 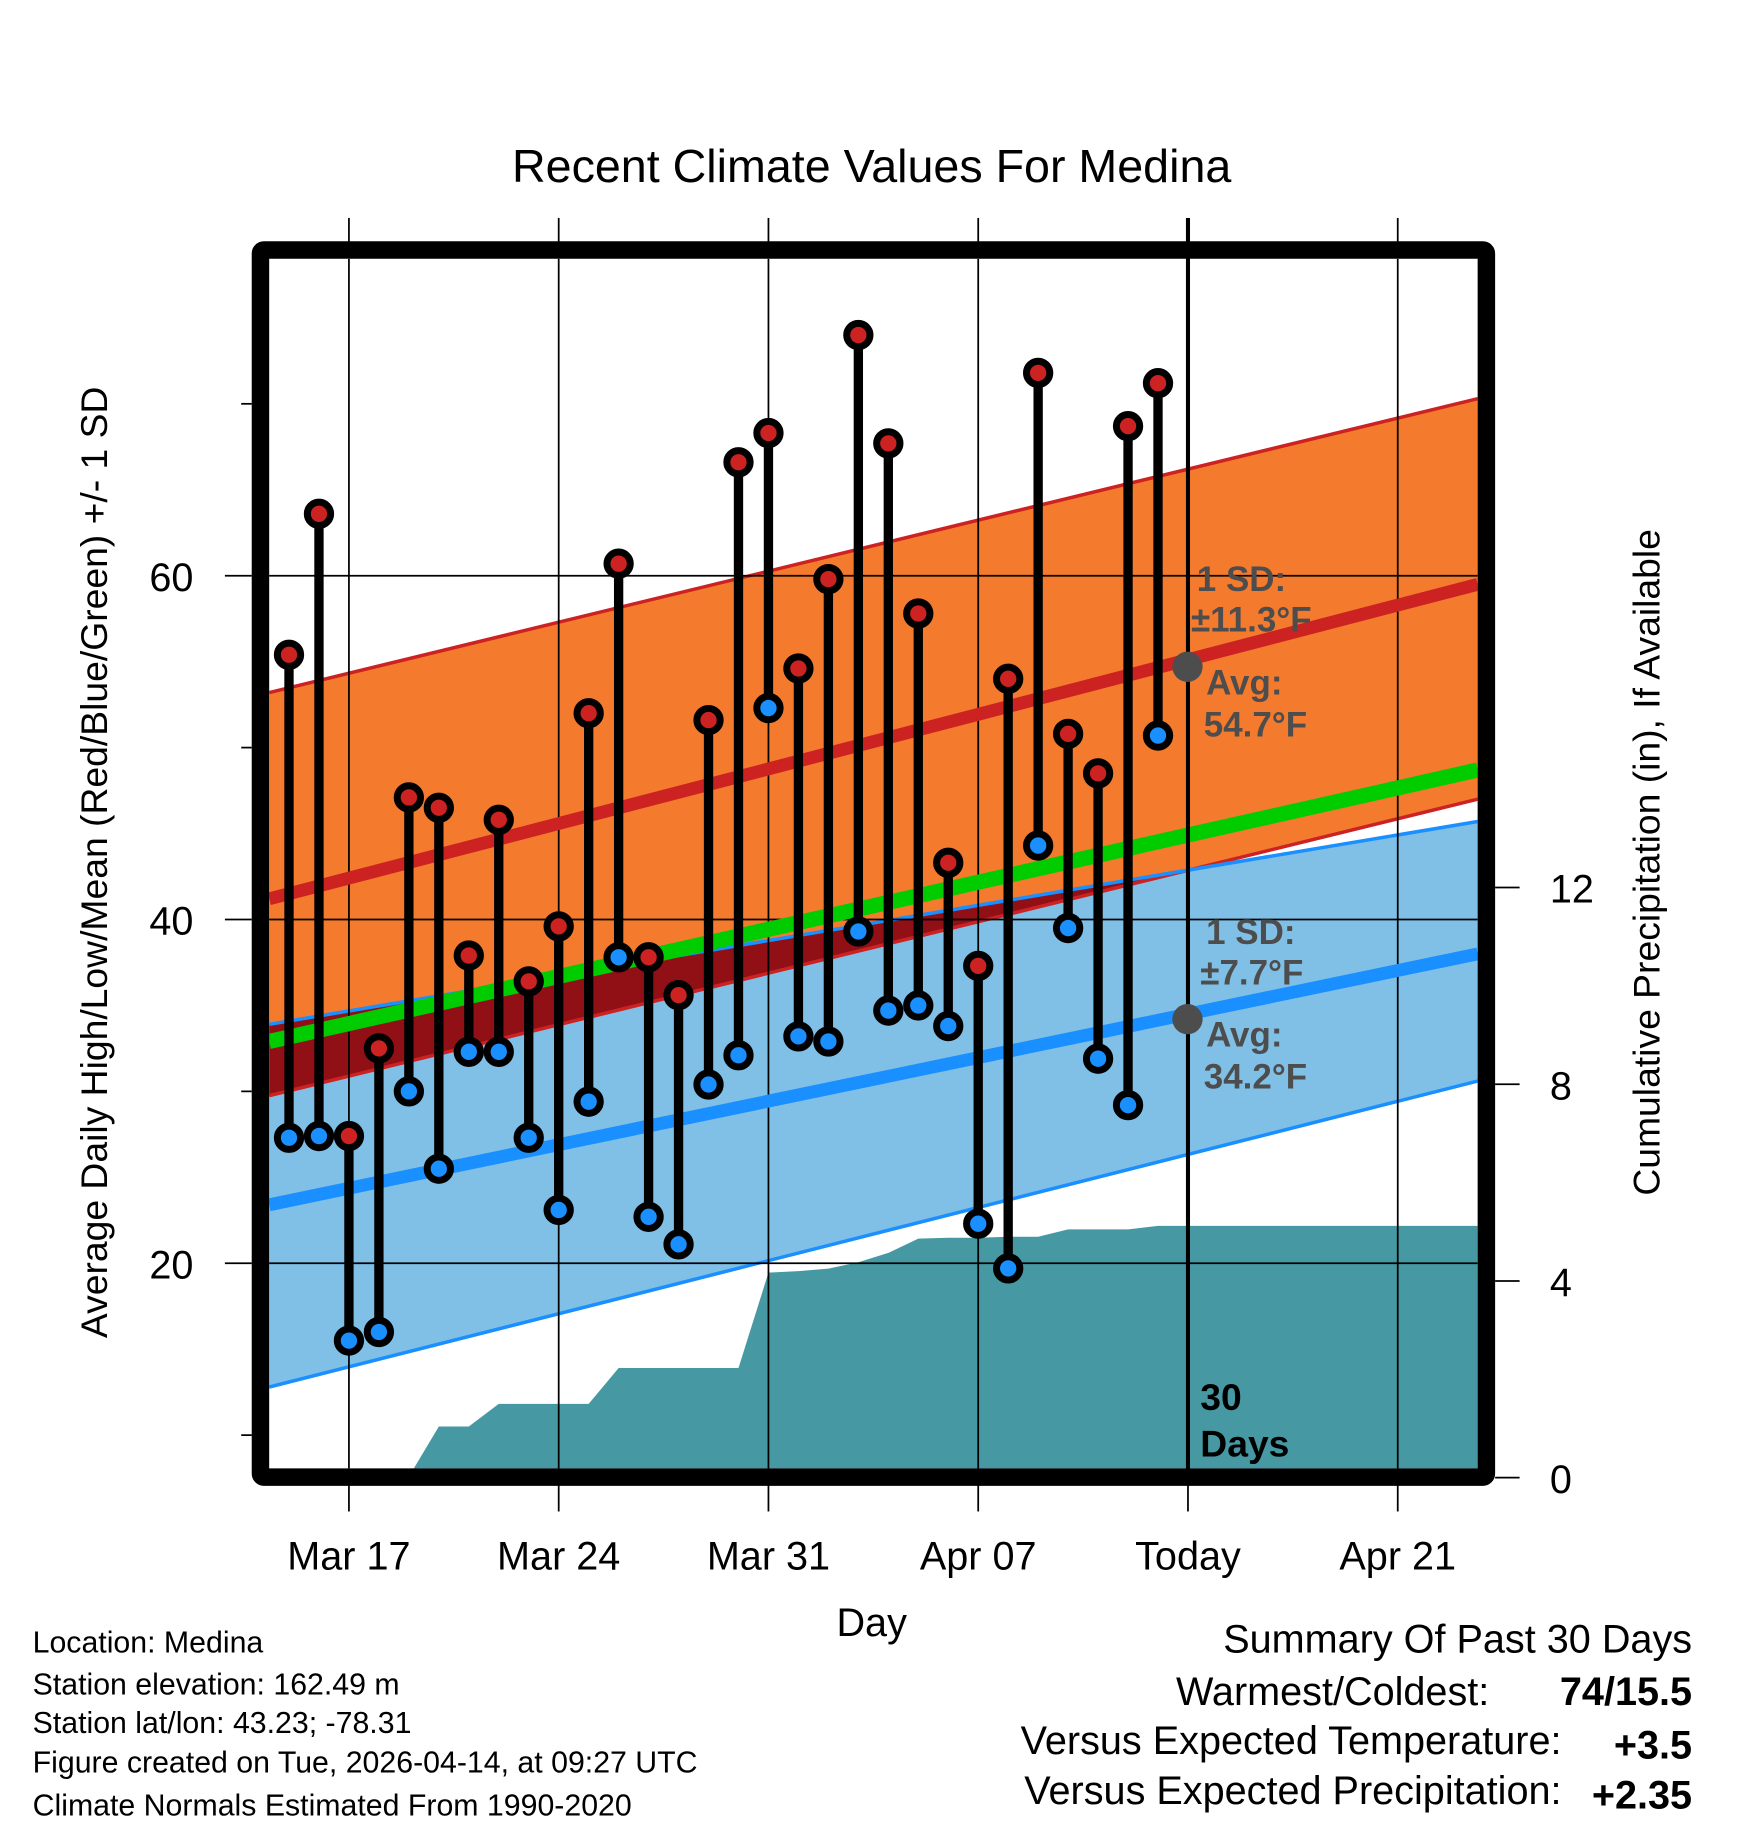 I want to click on x-tick-label: Mar 31, so click(x=768, y=1557).